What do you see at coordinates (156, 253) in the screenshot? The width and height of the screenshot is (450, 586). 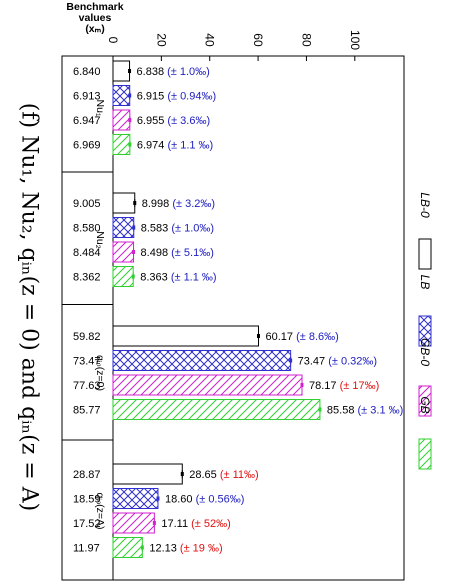 I see `annotation-value: 8.498` at bounding box center [156, 253].